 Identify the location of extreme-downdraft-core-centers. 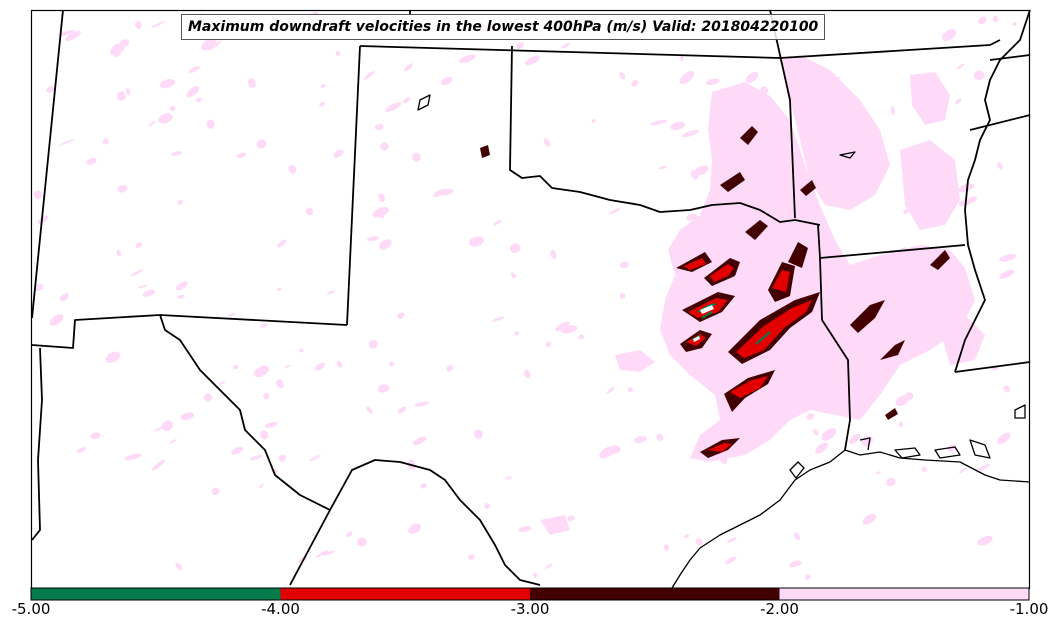
(703, 323).